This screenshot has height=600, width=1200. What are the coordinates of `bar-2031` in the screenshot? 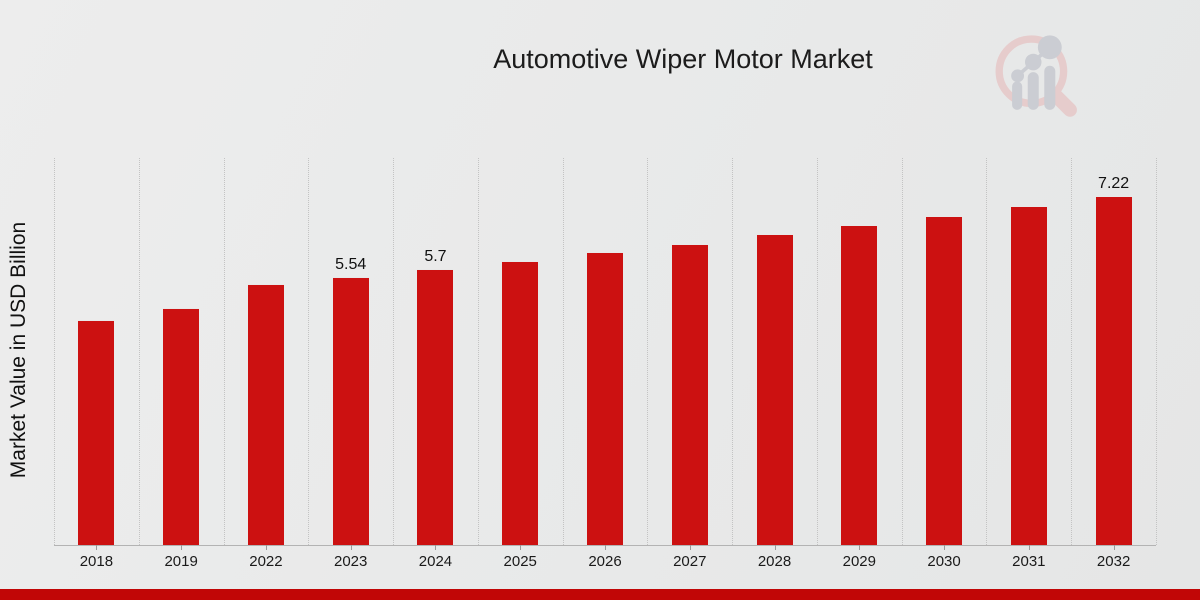 It's located at (1028, 375).